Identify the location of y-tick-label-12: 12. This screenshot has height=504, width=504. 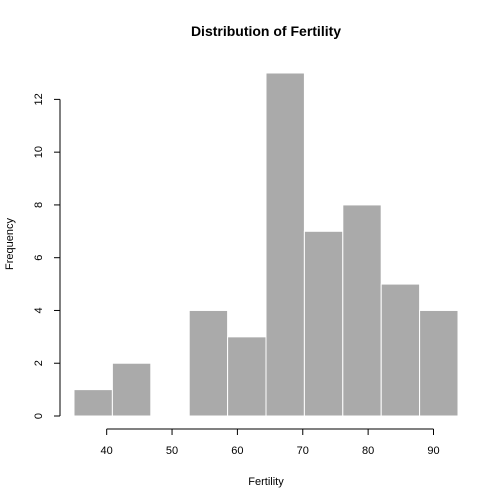
(39, 99).